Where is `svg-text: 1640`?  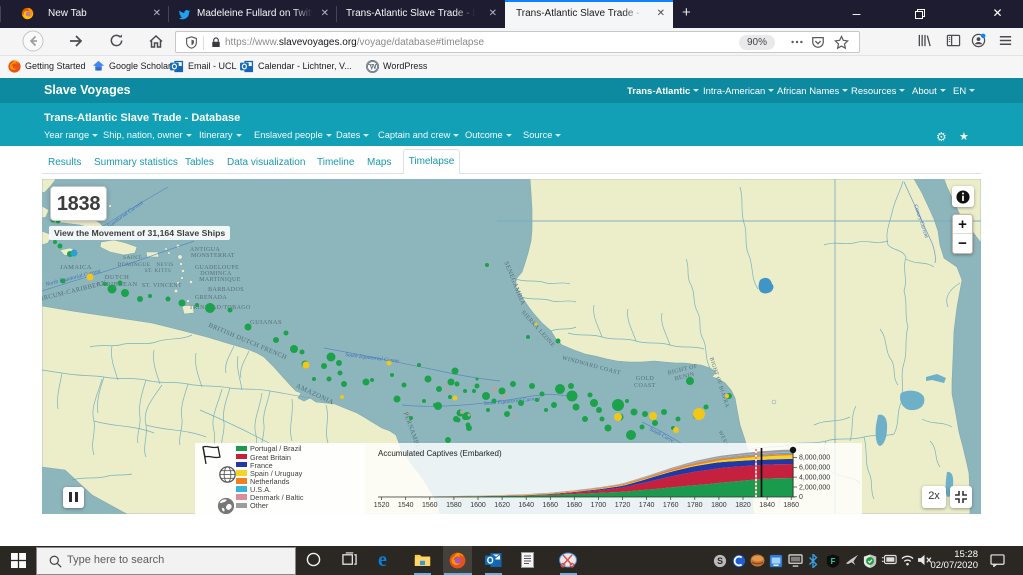 svg-text: 1640 is located at coordinates (526, 505).